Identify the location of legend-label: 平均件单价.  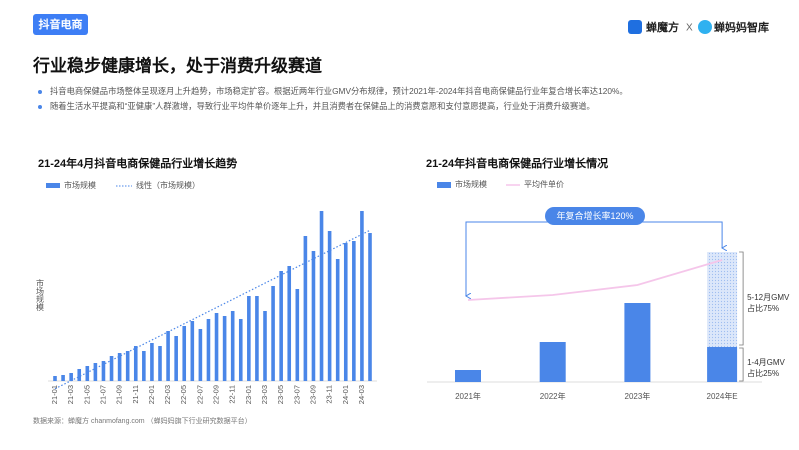
(544, 184).